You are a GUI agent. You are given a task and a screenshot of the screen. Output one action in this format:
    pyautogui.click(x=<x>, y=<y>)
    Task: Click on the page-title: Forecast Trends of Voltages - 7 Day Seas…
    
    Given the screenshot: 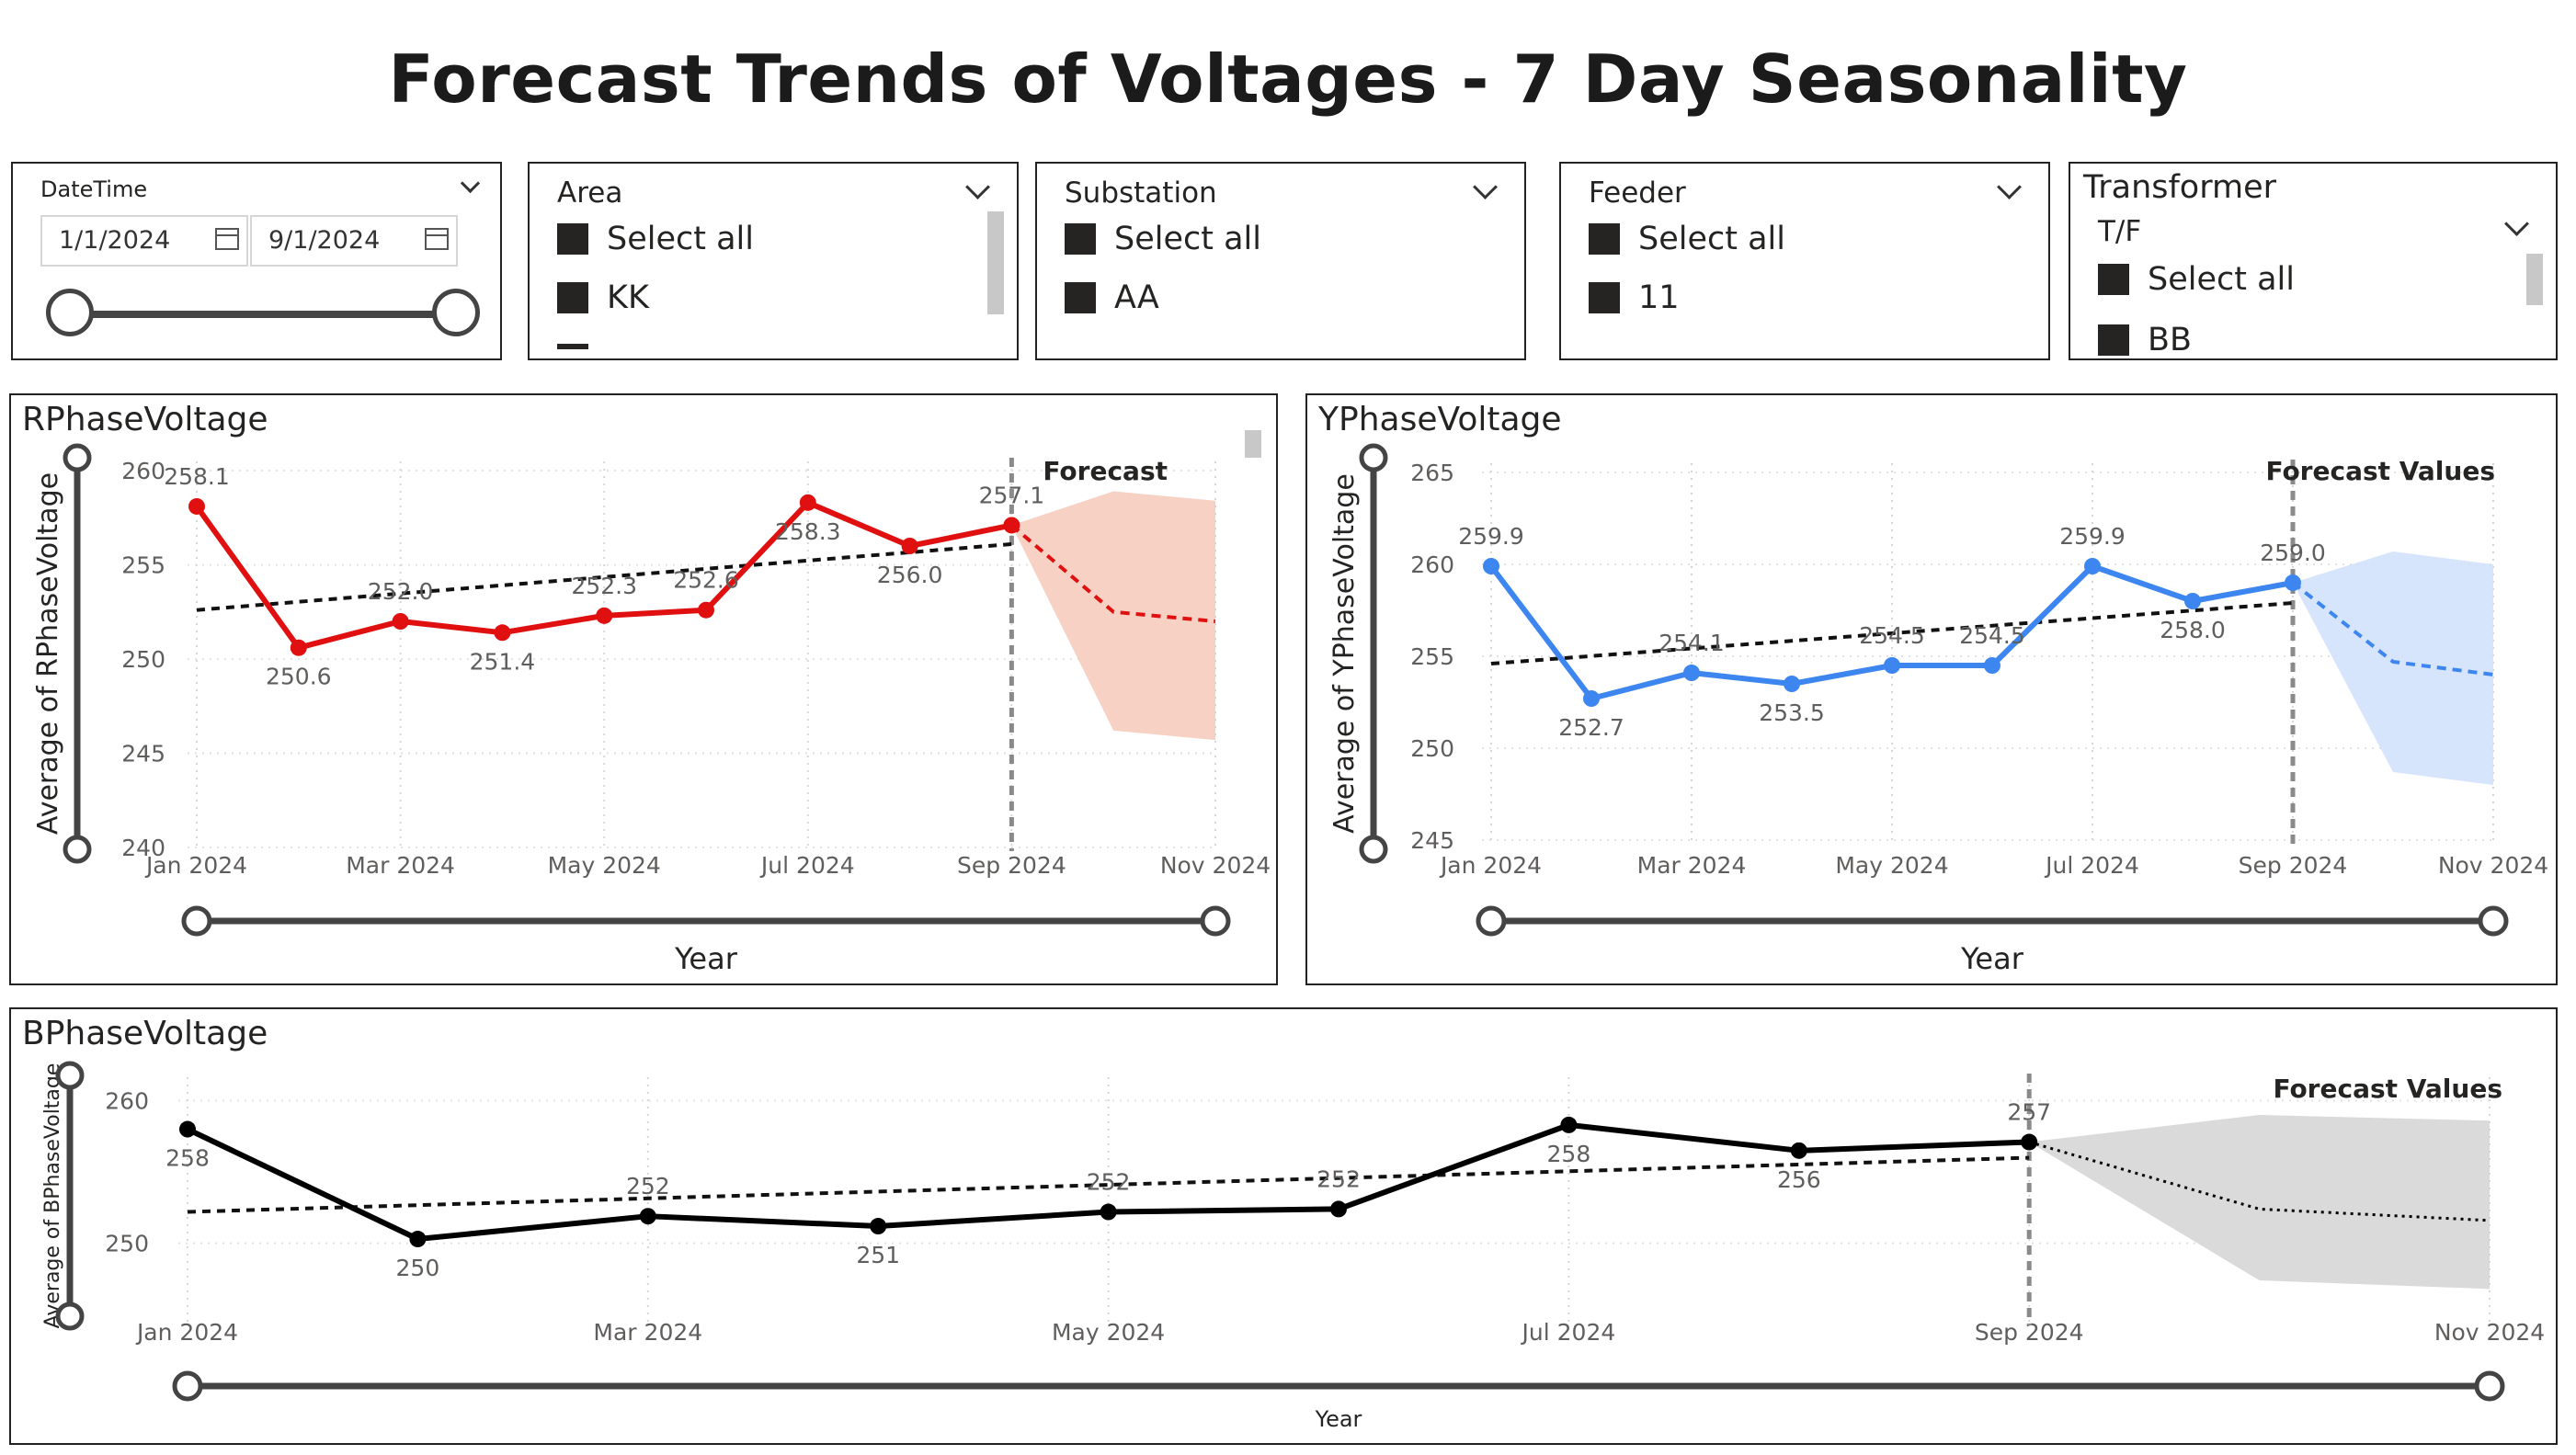 What is the action you would take?
    pyautogui.click(x=1288, y=79)
    